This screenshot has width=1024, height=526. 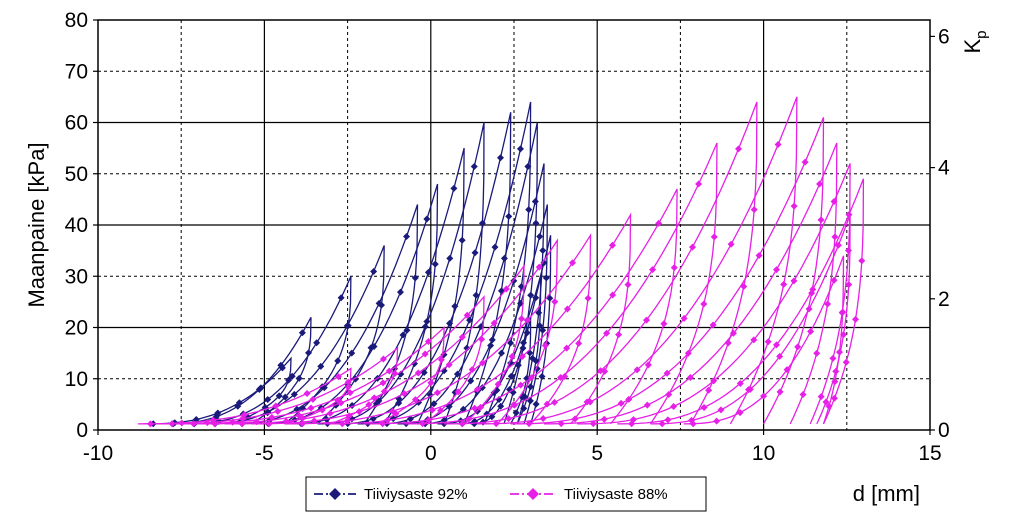 I want to click on y2-axis-title: Kp, so click(x=975, y=41).